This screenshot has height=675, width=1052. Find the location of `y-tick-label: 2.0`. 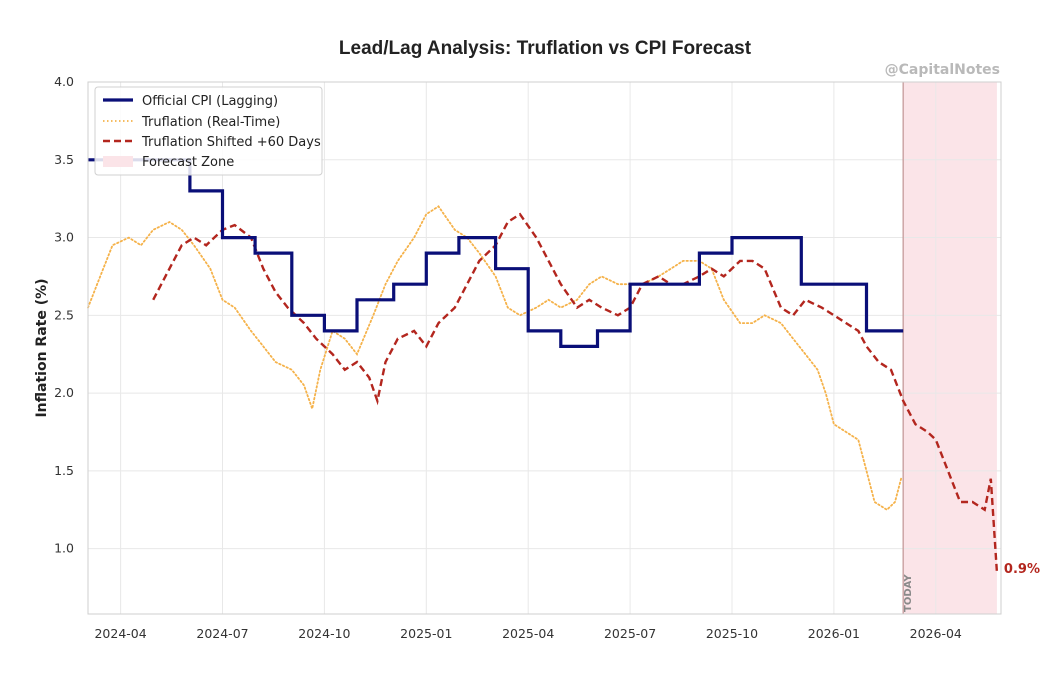

y-tick-label: 2.0 is located at coordinates (64, 392).